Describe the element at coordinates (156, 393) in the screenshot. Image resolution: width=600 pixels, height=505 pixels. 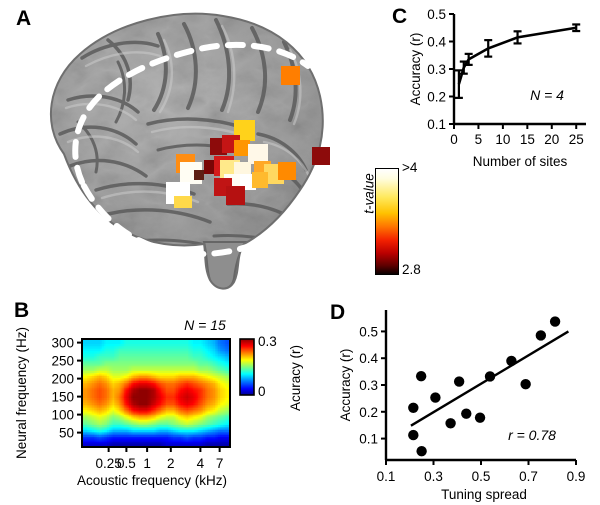
I see `panel-b-heatmap` at that location.